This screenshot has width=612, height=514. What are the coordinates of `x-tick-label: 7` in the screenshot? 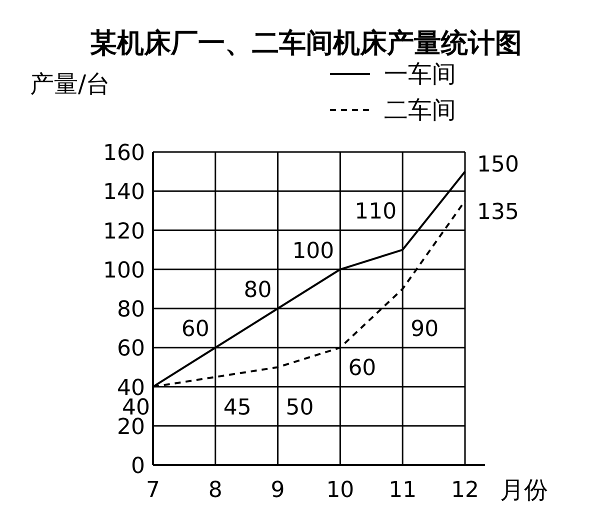 It's located at (153, 490).